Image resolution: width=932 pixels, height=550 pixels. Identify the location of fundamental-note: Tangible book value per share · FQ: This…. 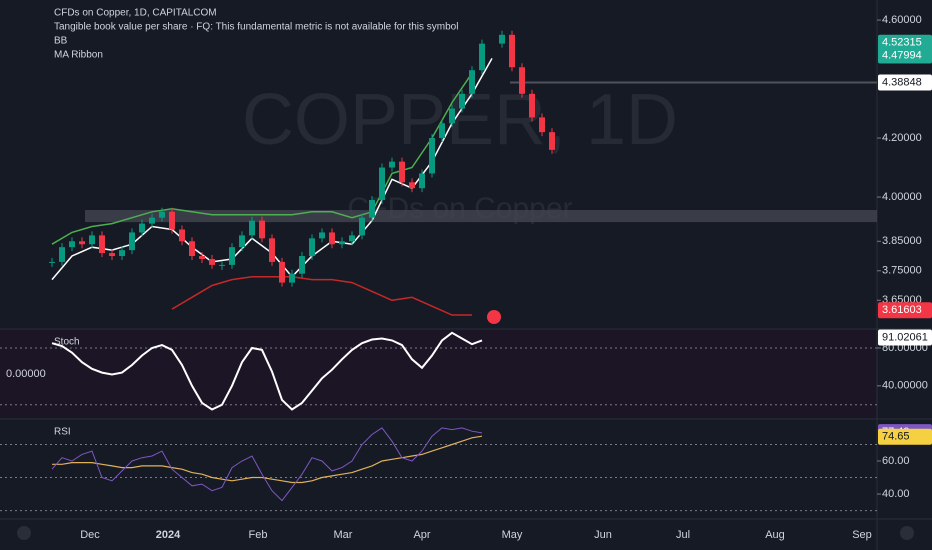
(256, 27).